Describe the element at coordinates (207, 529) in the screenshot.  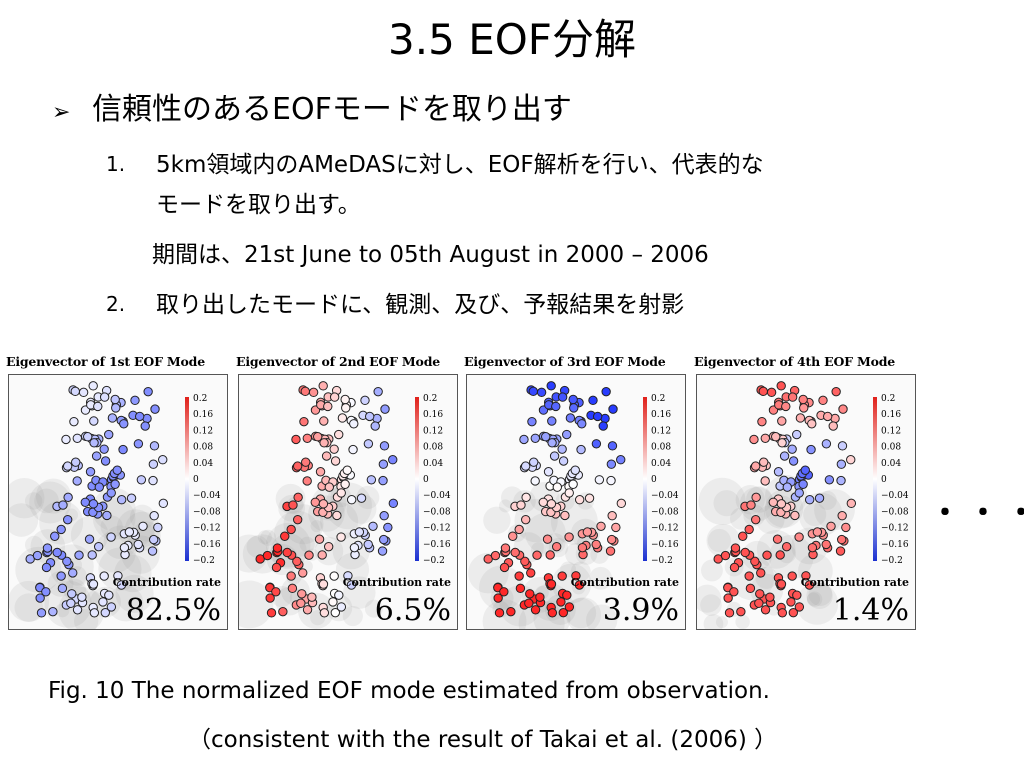
I see `colorbar-tick-label: −0.12` at that location.